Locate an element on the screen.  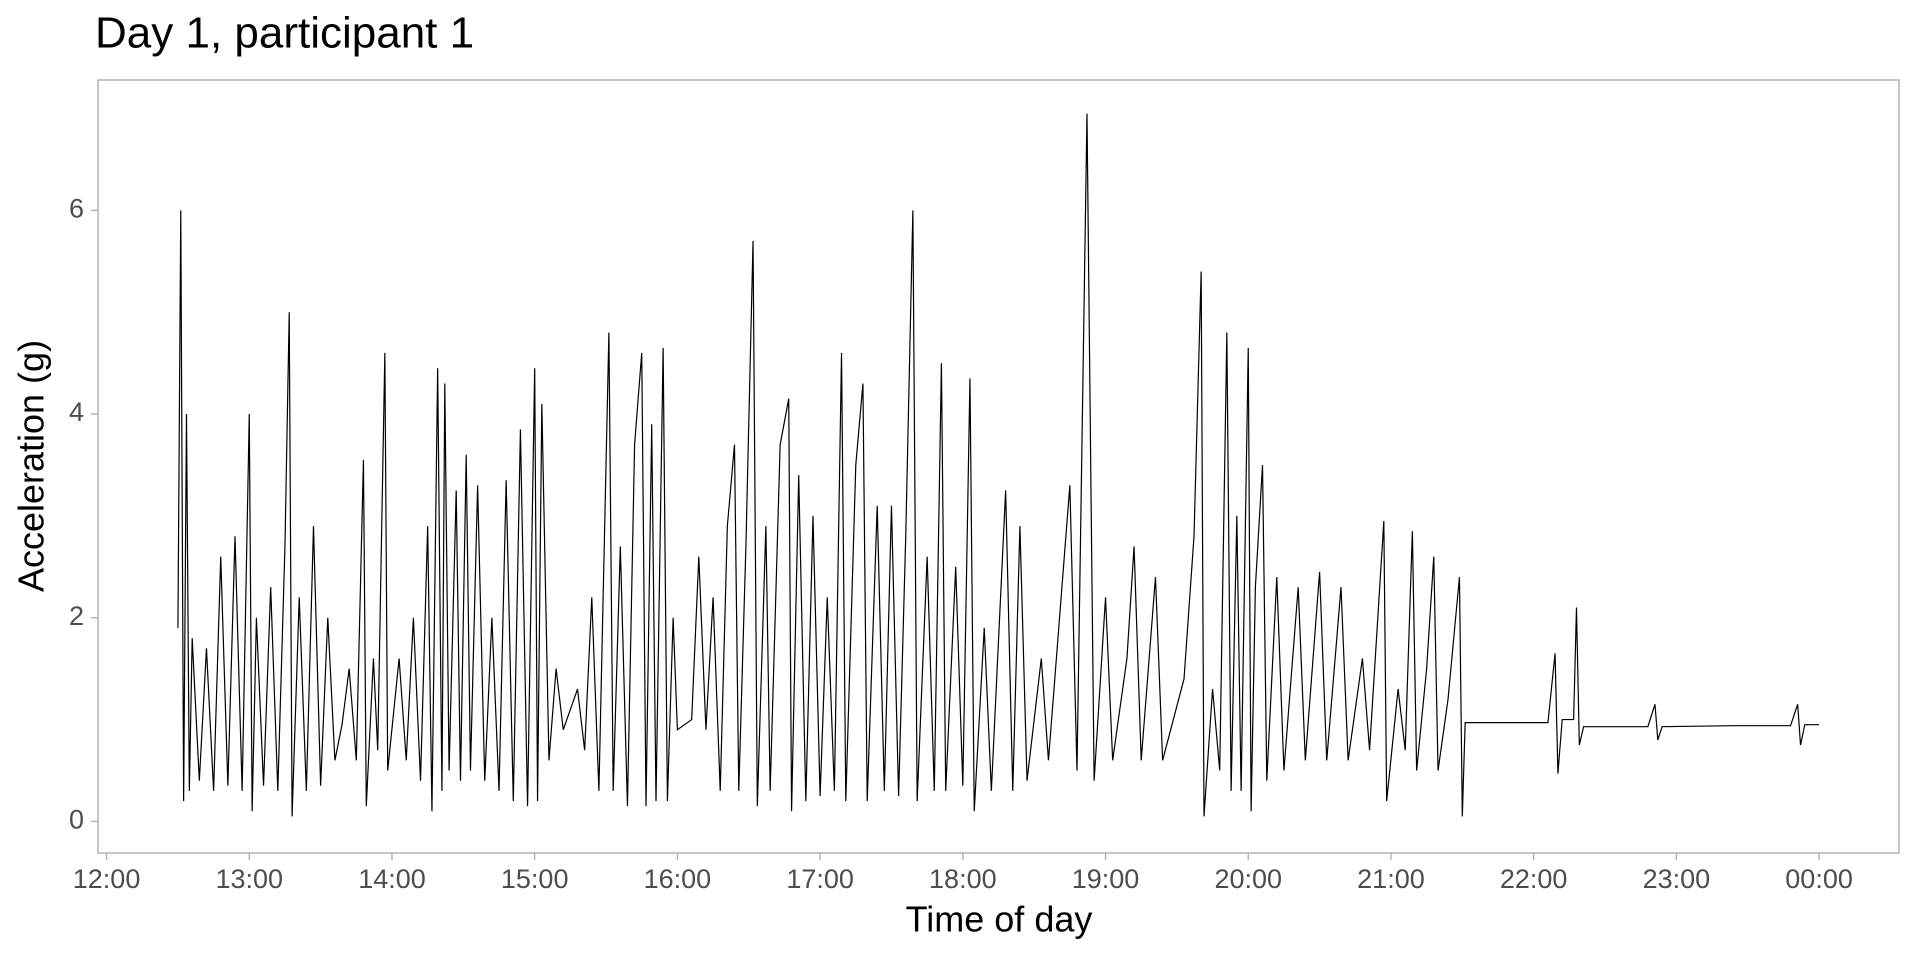
x-tick-label: 21:00 is located at coordinates (1391, 879).